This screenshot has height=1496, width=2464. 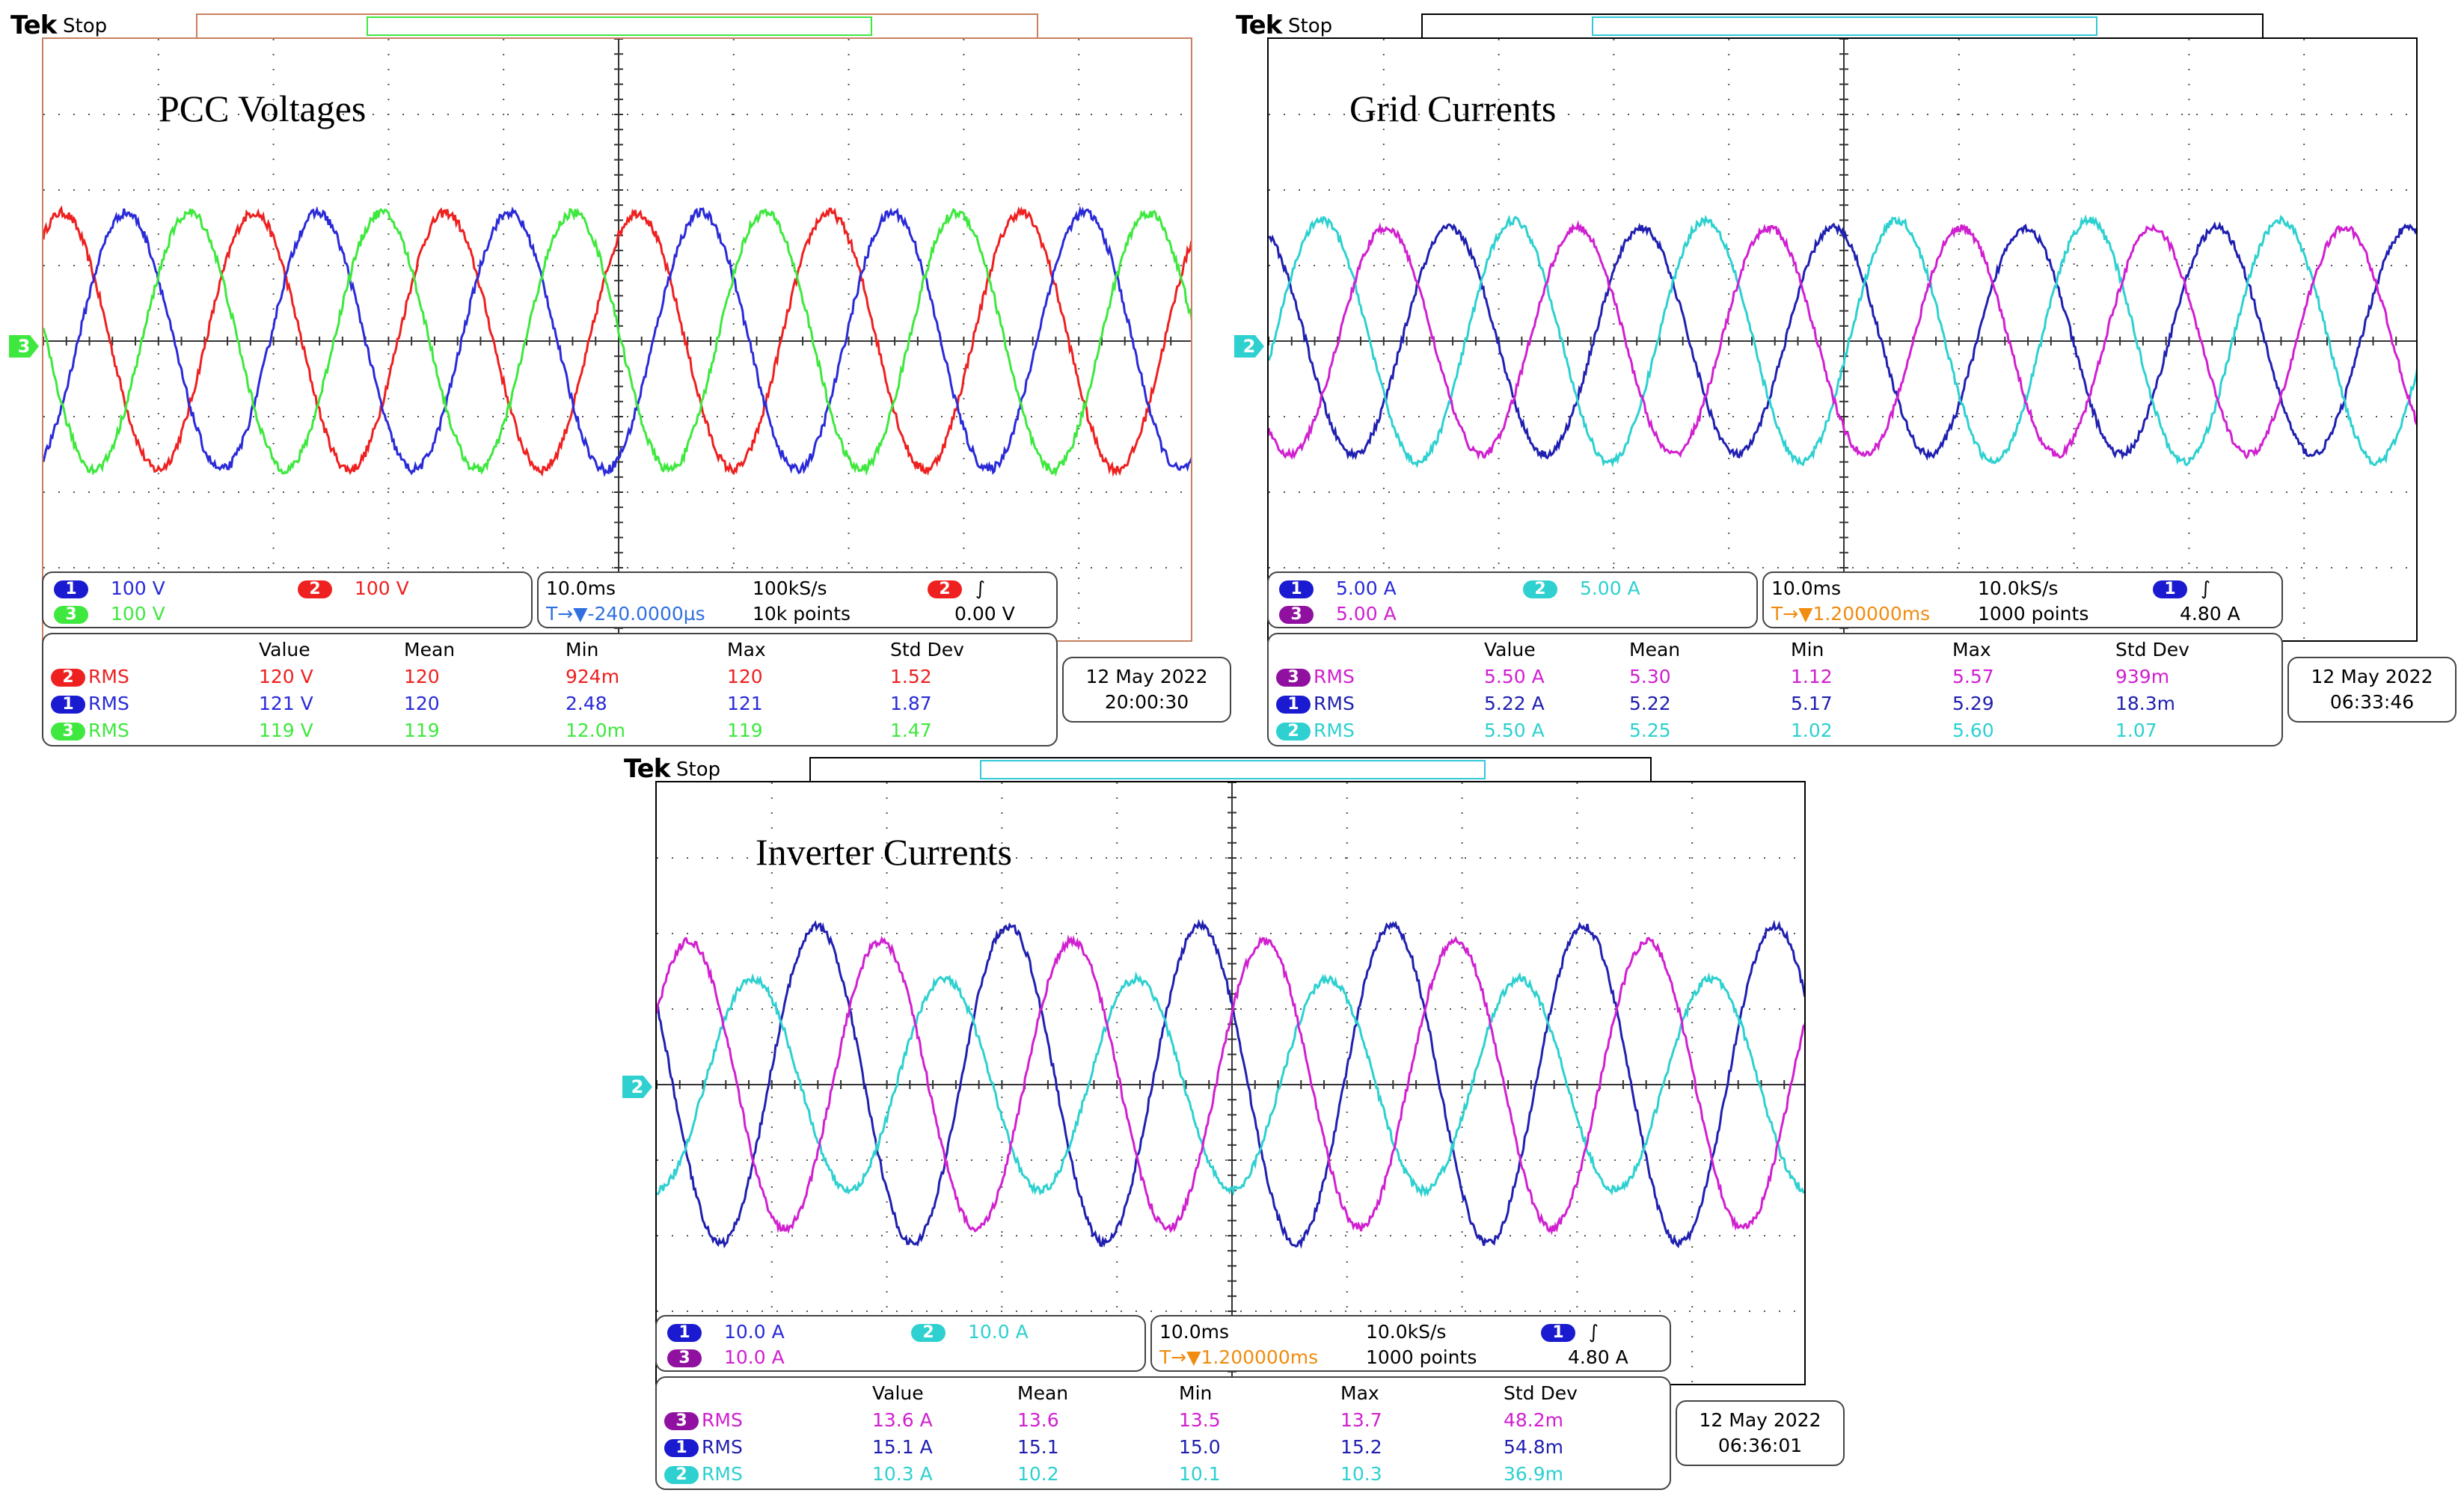 What do you see at coordinates (903, 1474) in the screenshot?
I see `measurement-cell: 10.3 A` at bounding box center [903, 1474].